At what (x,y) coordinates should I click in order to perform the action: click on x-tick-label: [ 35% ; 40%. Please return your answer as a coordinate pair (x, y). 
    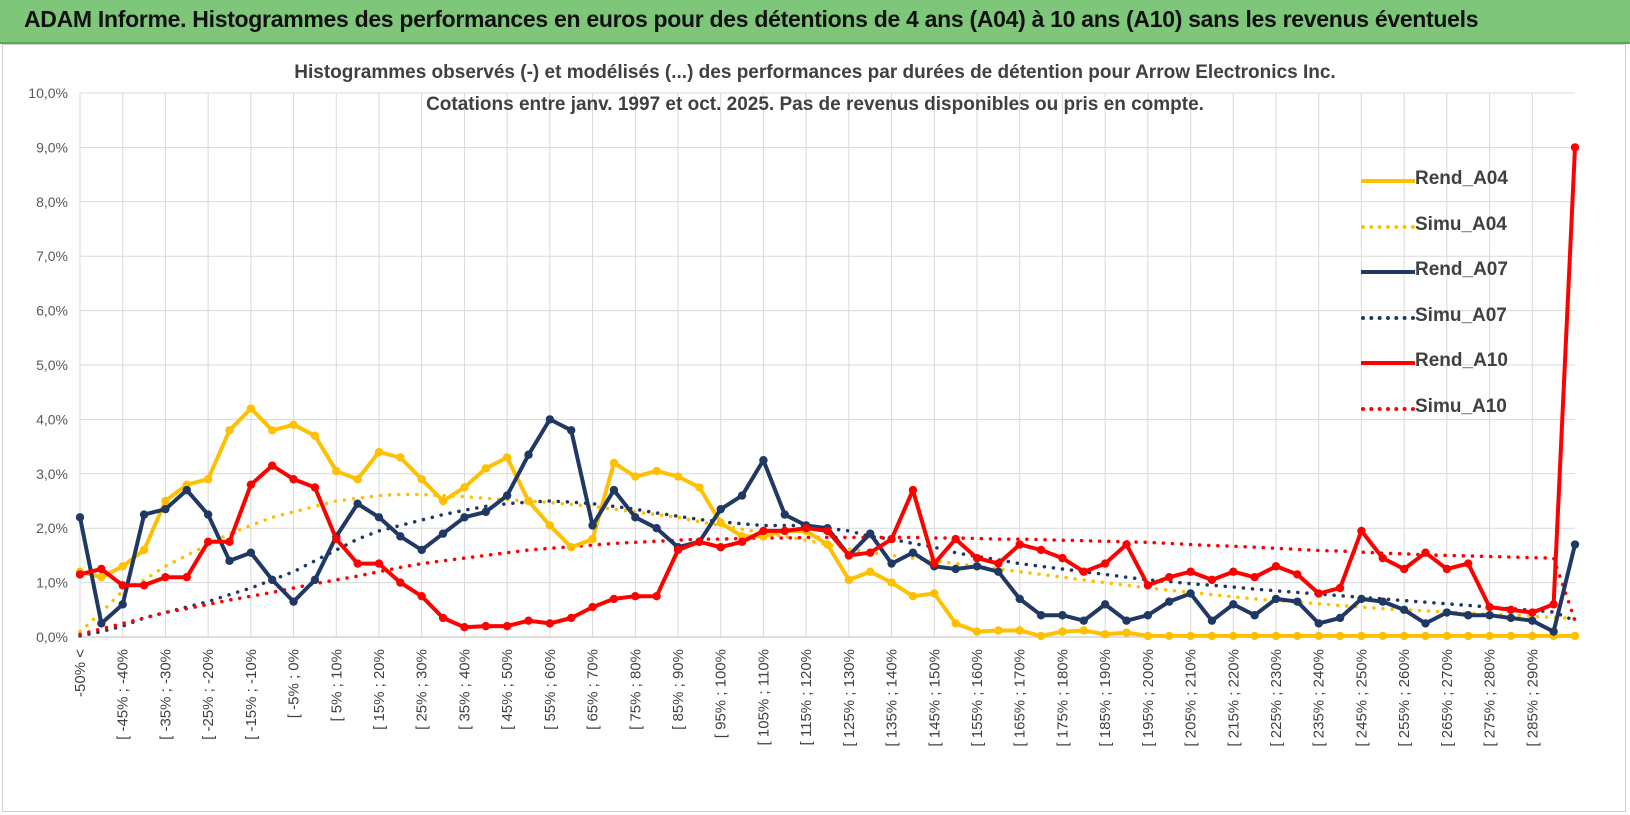
    Looking at the image, I should click on (464, 689).